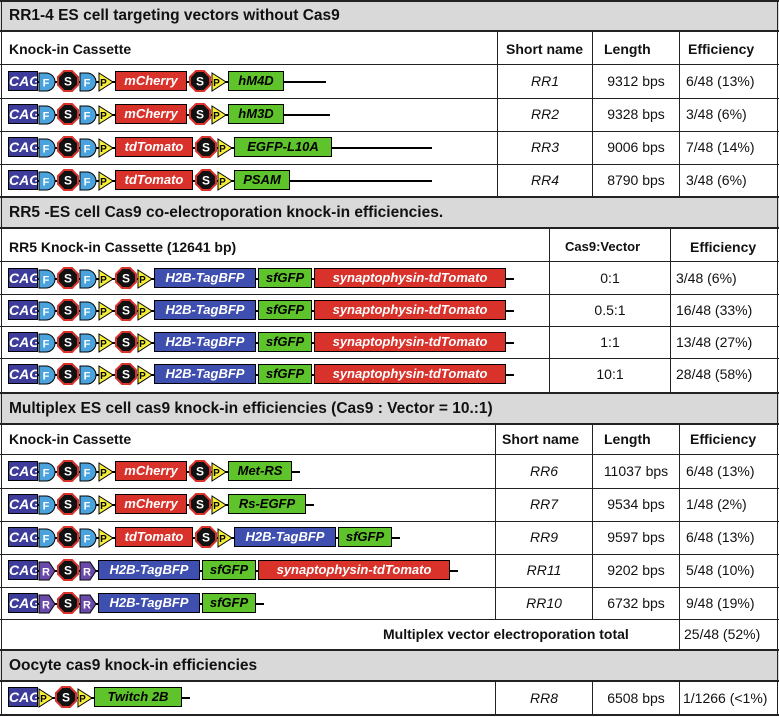  Describe the element at coordinates (720, 603) in the screenshot. I see `efficiency: 9/48 (19%)` at that location.